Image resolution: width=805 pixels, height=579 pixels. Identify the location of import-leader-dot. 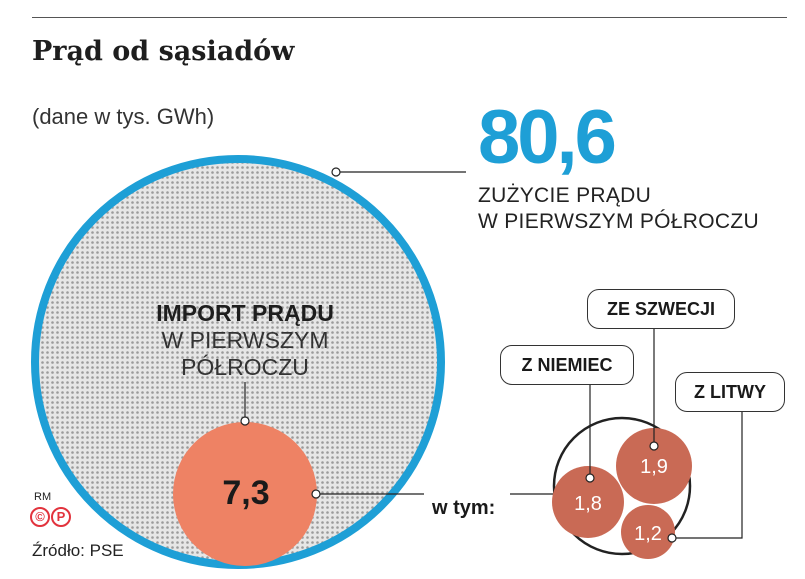
(245, 421).